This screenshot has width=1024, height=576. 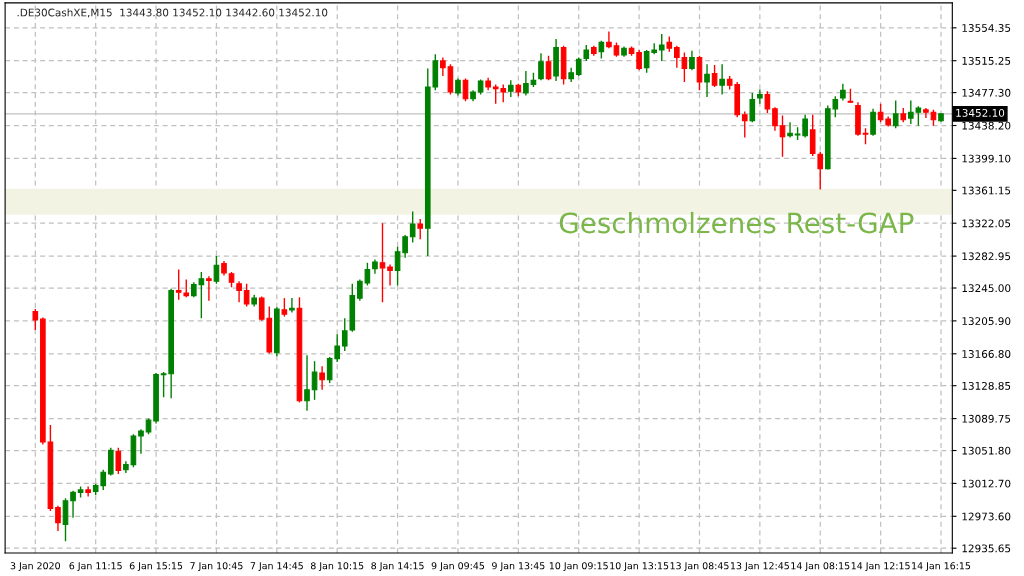 What do you see at coordinates (986, 548) in the screenshot?
I see `y-tick-label: 12935.65` at bounding box center [986, 548].